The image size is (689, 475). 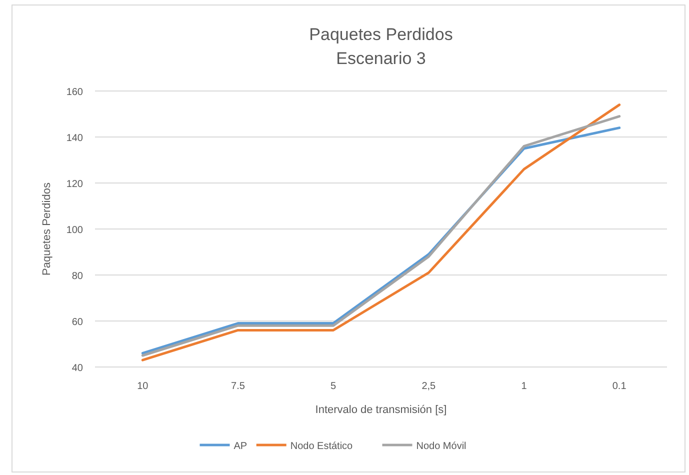 I want to click on chart-title: Paquetes Perdidos, so click(x=381, y=34).